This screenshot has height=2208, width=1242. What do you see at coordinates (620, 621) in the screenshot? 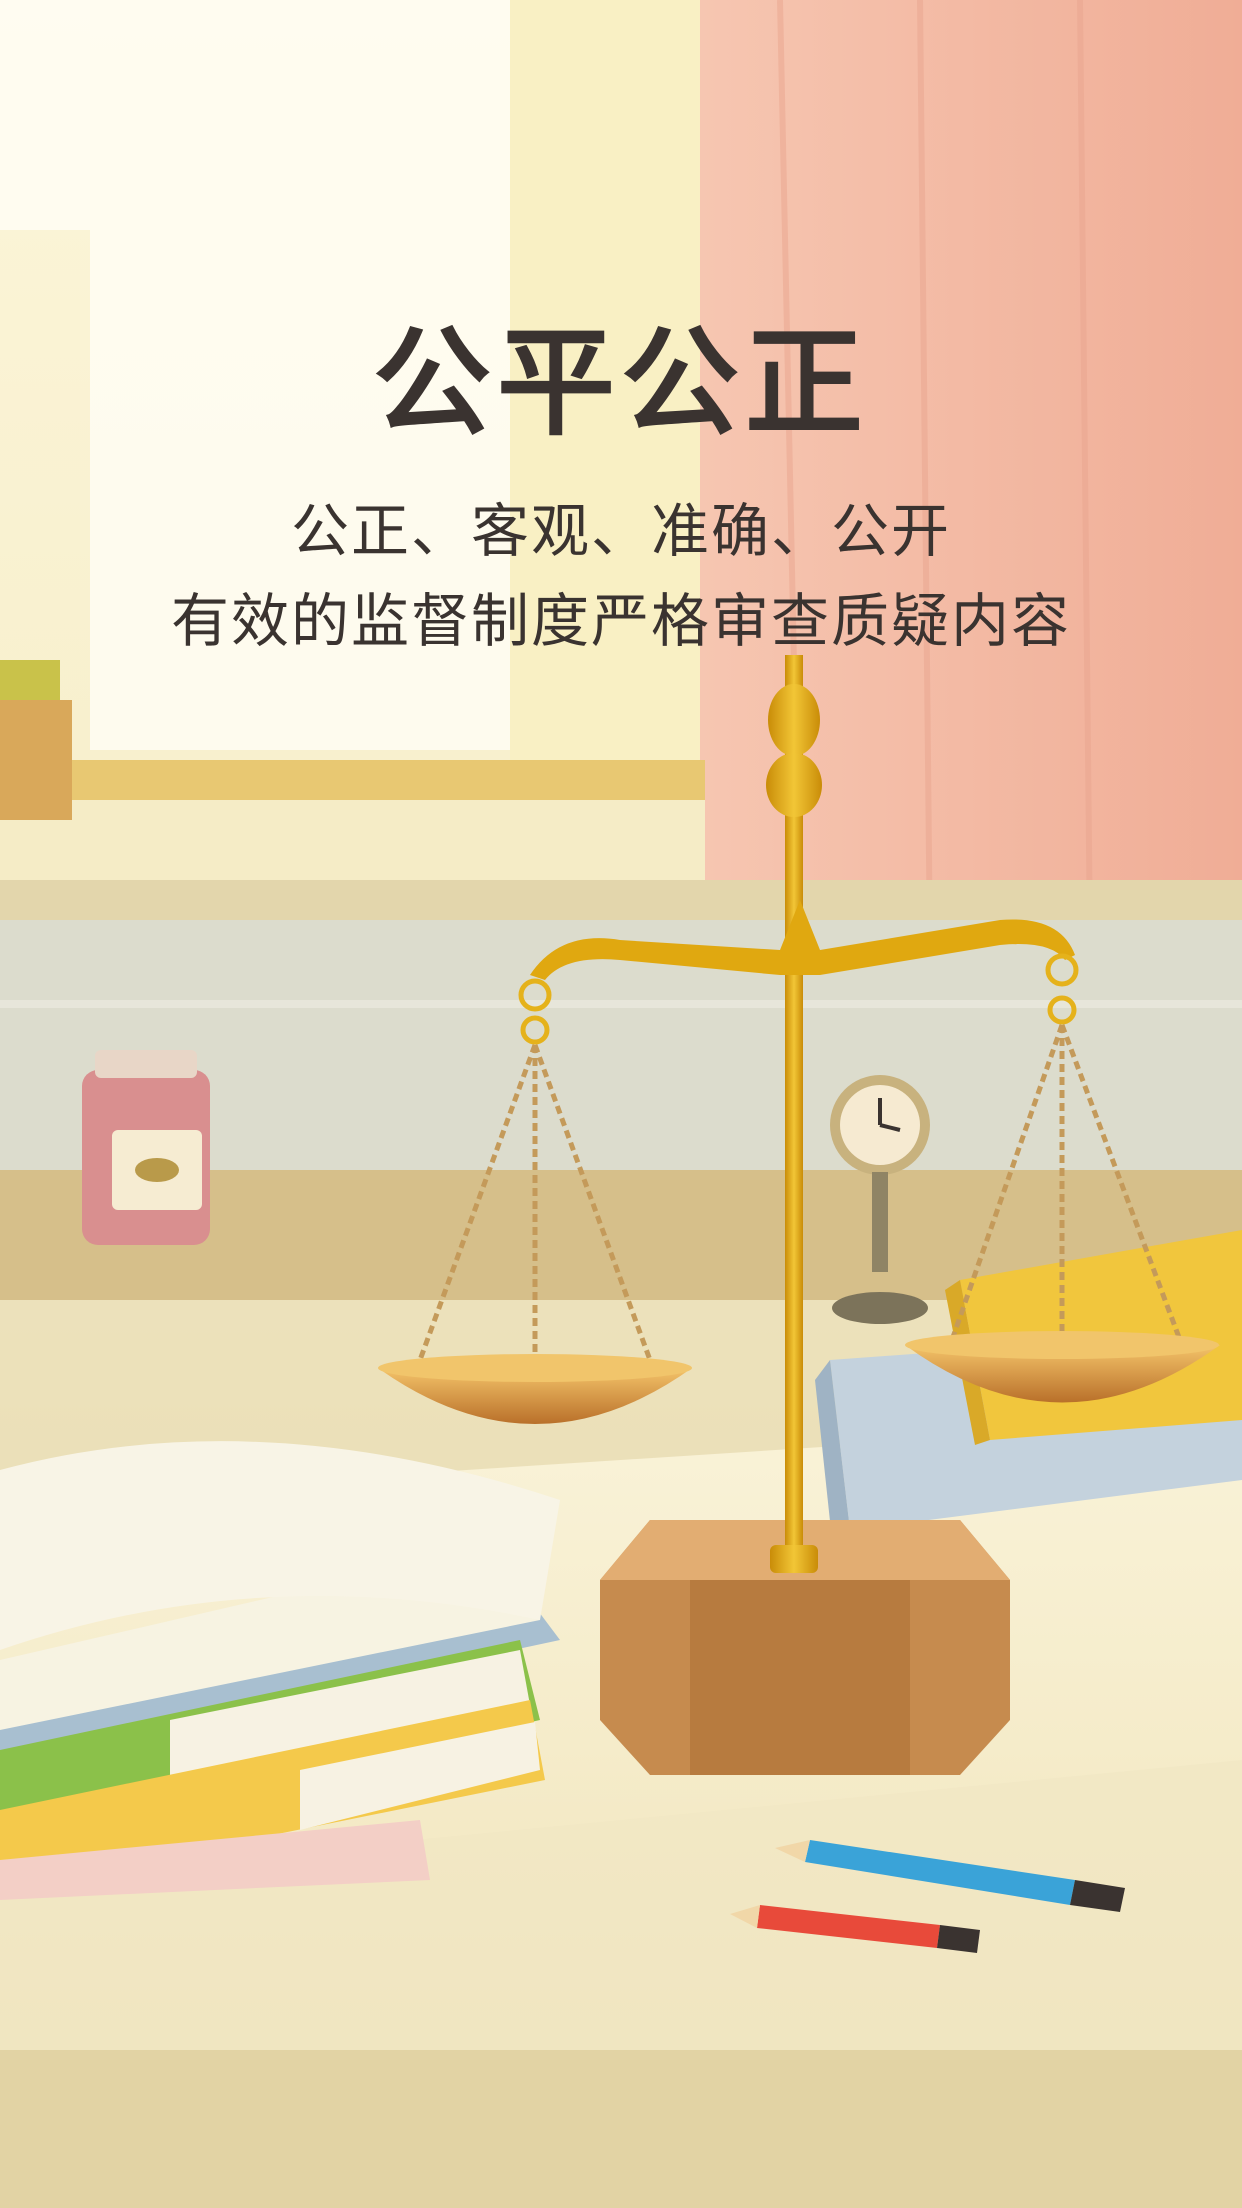
I see `poster-subtitle-line2: 有效的监督制度严格审查质疑内容` at bounding box center [620, 621].